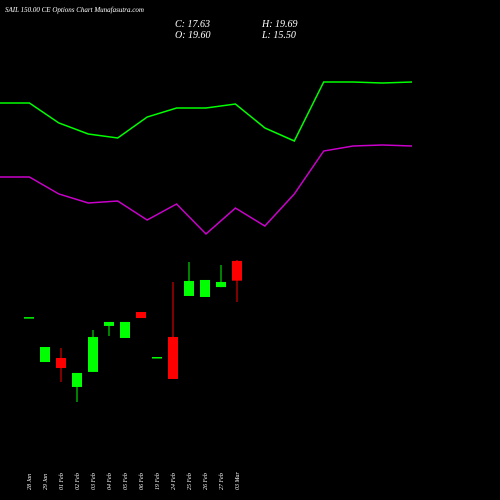 This screenshot has width=500, height=500. What do you see at coordinates (278, 35) in the screenshot?
I see `low-label: L: 15.50` at bounding box center [278, 35].